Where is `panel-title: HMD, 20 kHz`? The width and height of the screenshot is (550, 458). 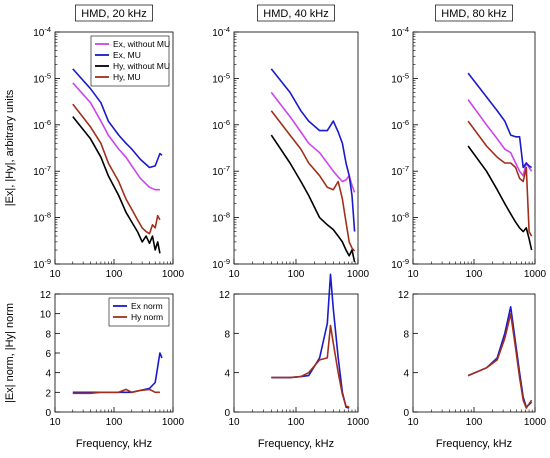
panel-title: HMD, 20 kHz is located at coordinates (113, 14).